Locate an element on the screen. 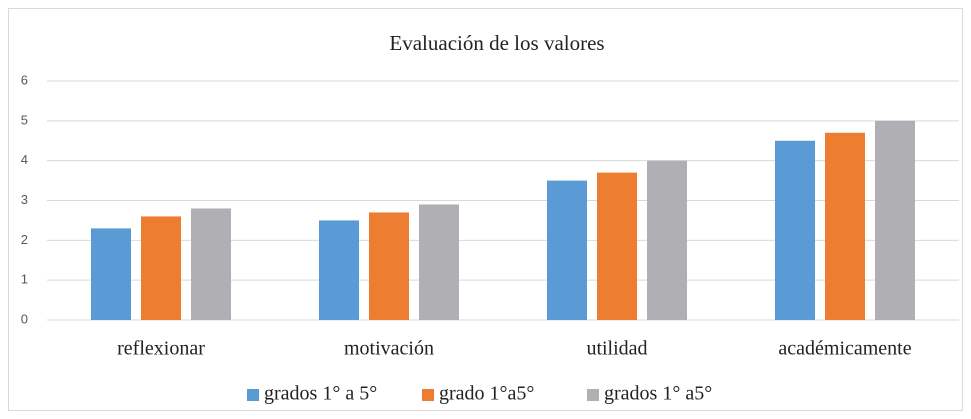 The image size is (971, 419). y-tick-label: 5 is located at coordinates (24, 119).